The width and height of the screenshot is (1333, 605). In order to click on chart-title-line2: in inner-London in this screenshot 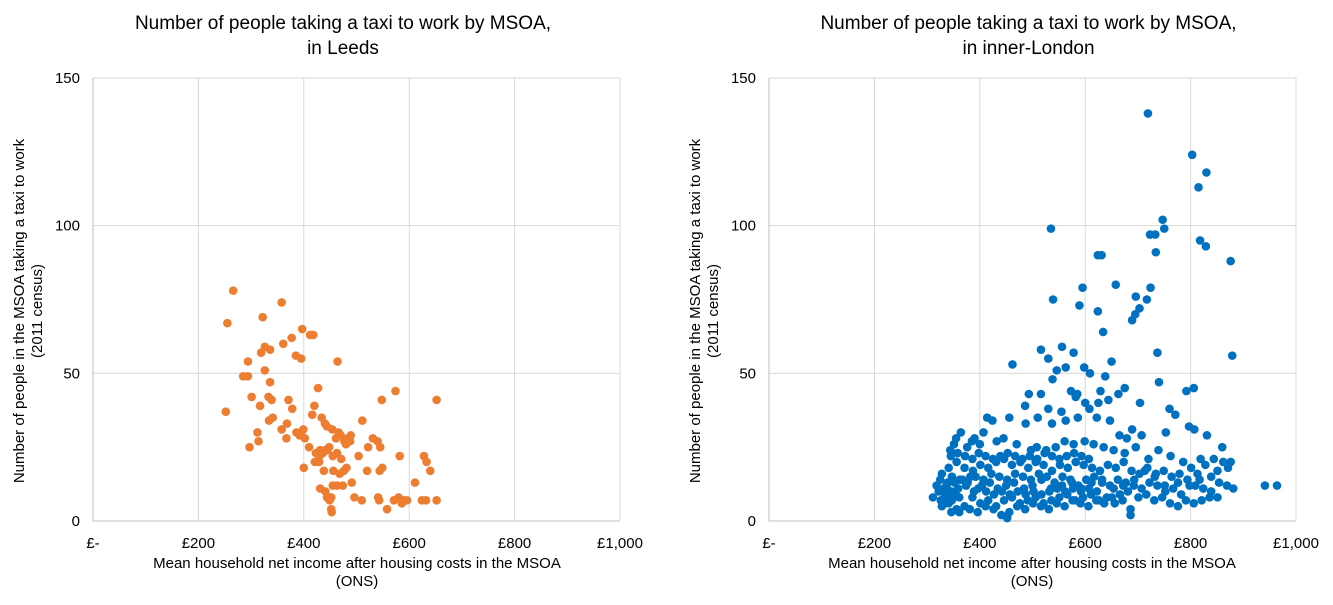, I will do `click(1028, 48)`.